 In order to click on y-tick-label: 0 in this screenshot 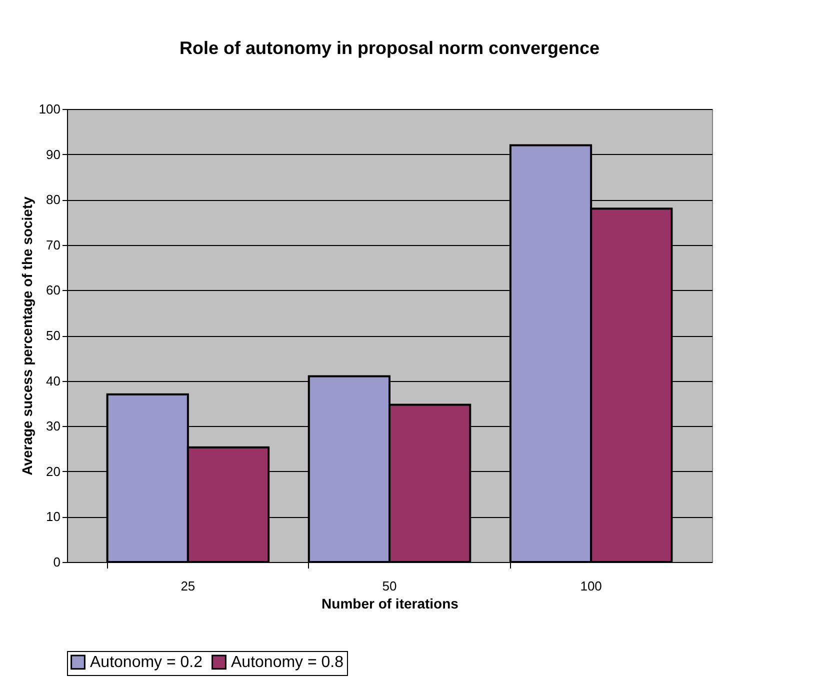, I will do `click(56, 562)`.